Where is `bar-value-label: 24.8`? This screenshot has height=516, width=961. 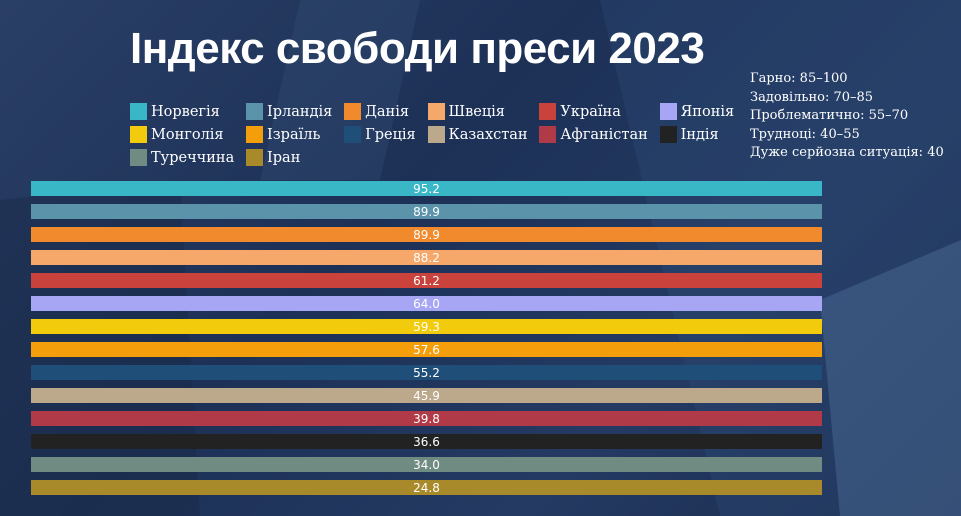 bar-value-label: 24.8 is located at coordinates (426, 487).